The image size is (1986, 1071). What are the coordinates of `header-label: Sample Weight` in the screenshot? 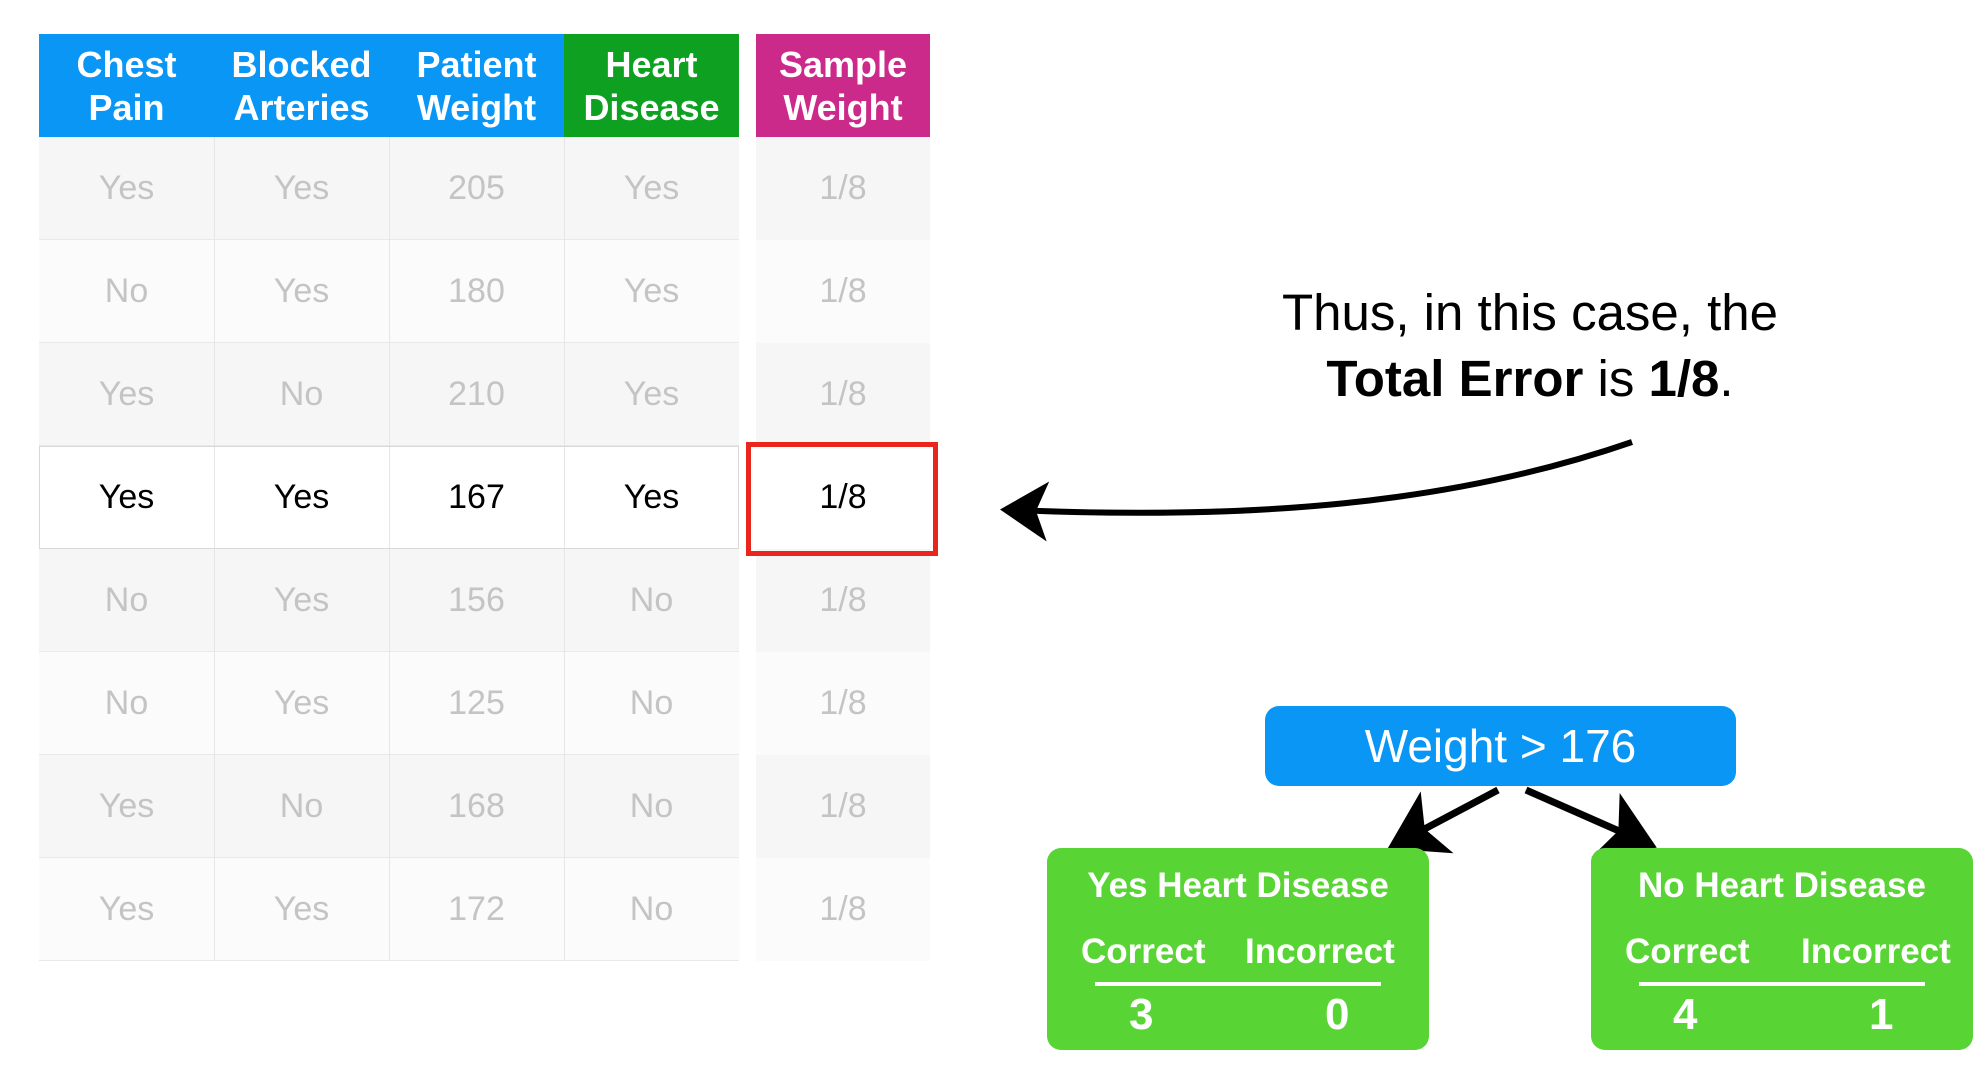 It's located at (843, 85).